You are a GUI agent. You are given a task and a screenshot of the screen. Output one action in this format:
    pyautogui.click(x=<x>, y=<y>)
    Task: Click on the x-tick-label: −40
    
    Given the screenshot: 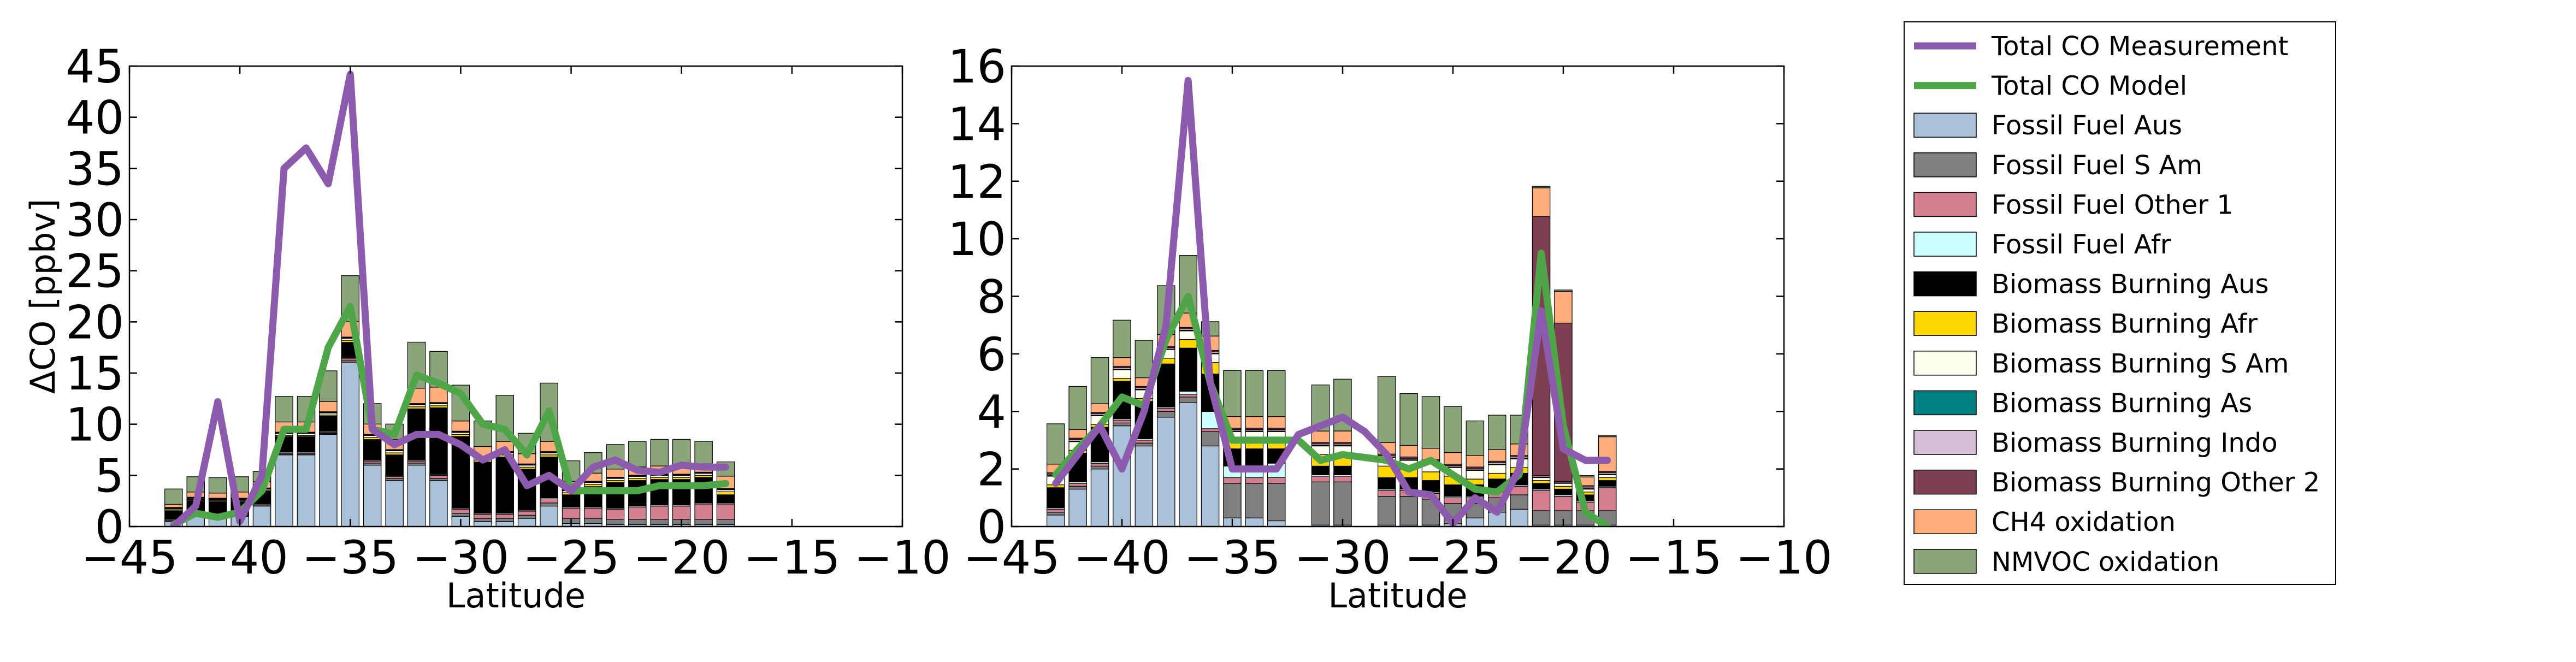 What is the action you would take?
    pyautogui.click(x=1121, y=557)
    